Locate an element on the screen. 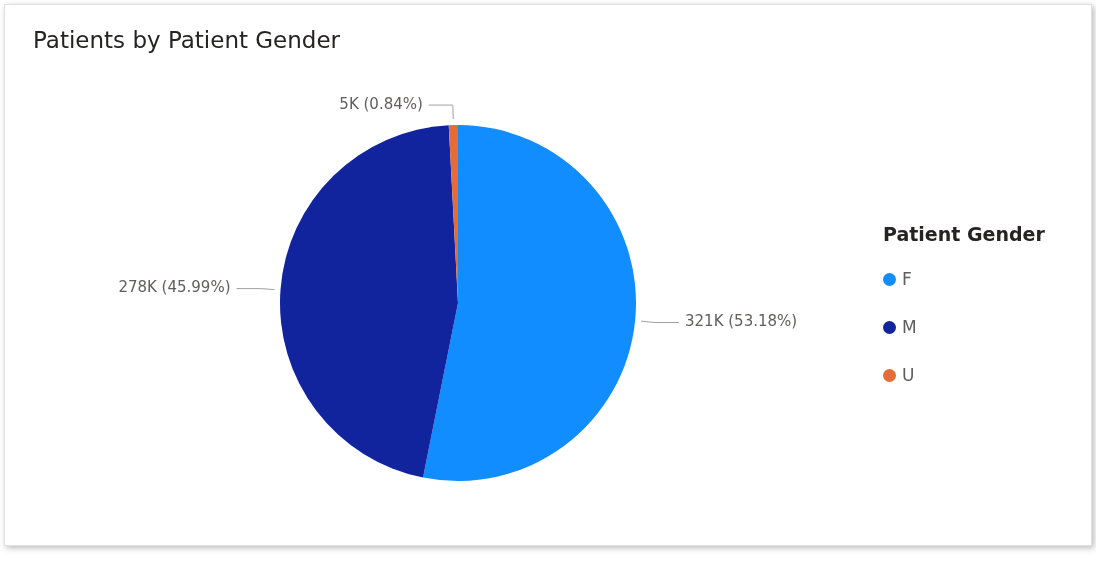 Image resolution: width=1096 pixels, height=561 pixels. legend-label: F is located at coordinates (907, 279).